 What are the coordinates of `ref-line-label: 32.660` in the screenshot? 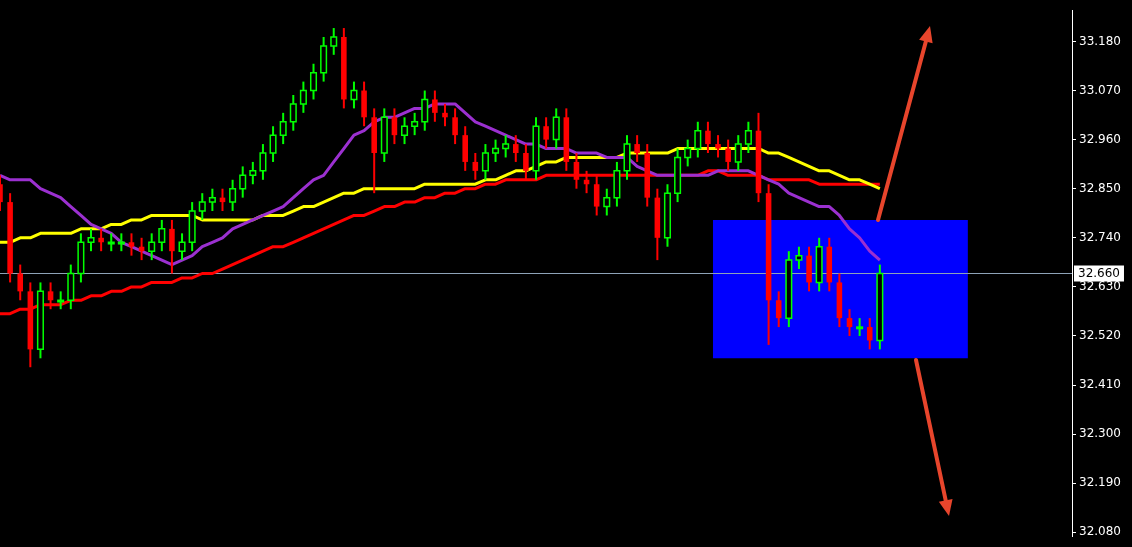 It's located at (1099, 272).